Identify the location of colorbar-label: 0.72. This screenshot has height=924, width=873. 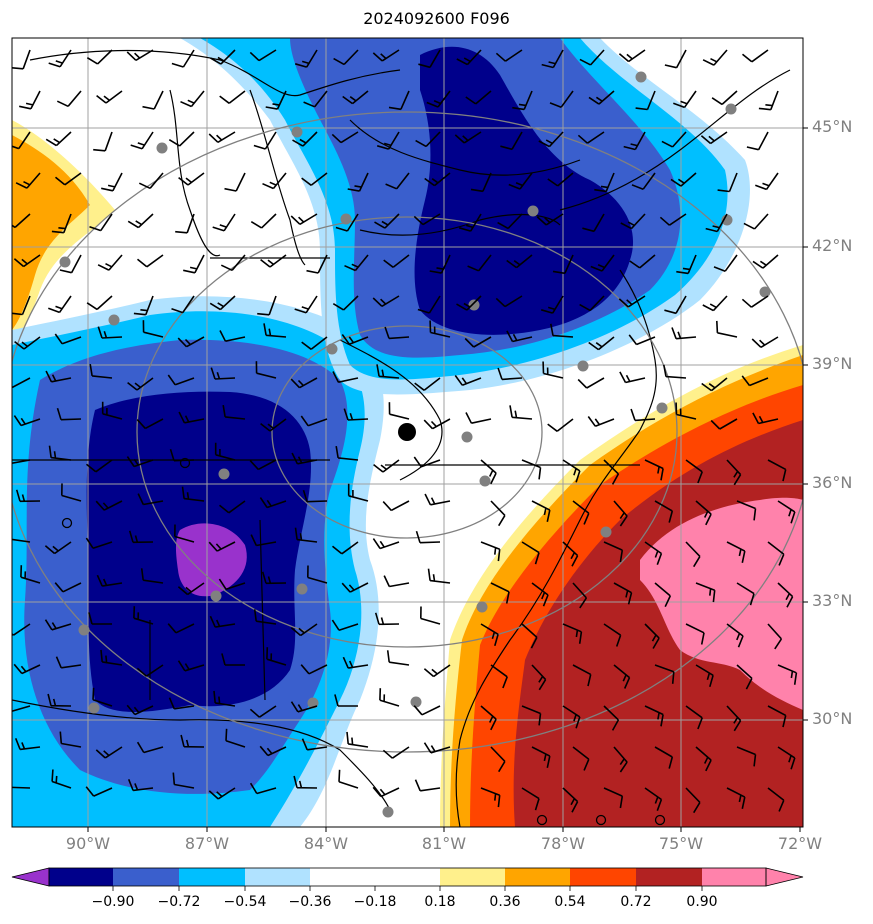
(636, 902).